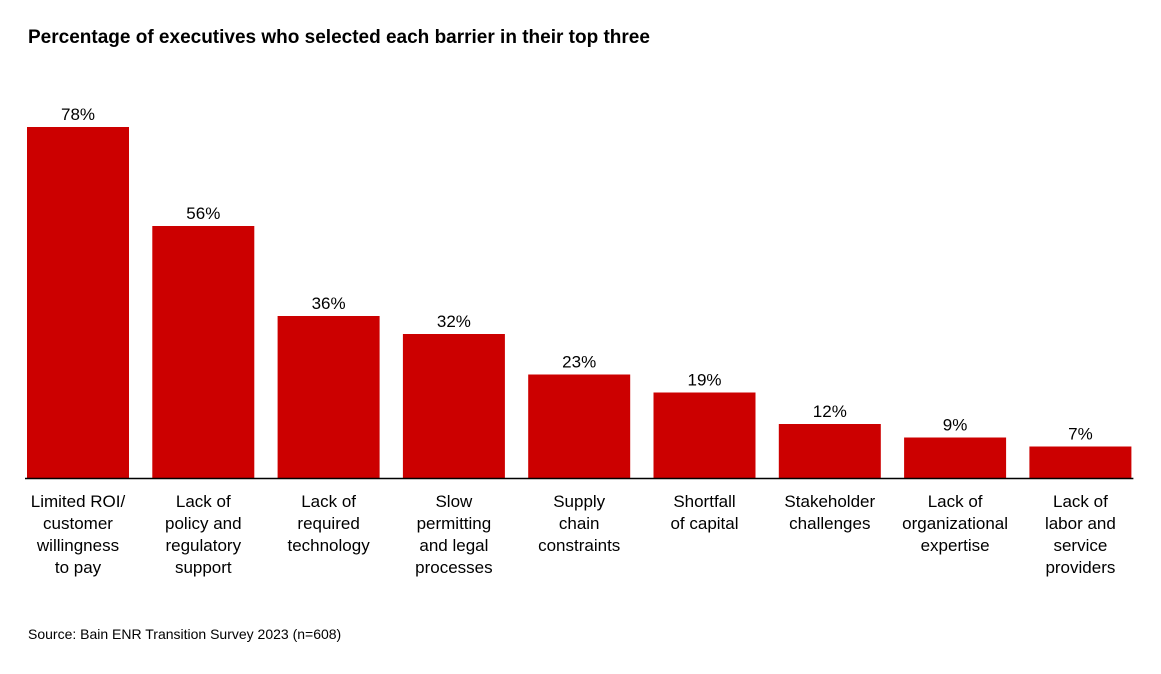 This screenshot has height=674, width=1161. Describe the element at coordinates (453, 545) in the screenshot. I see `category-label-line: and legal` at that location.